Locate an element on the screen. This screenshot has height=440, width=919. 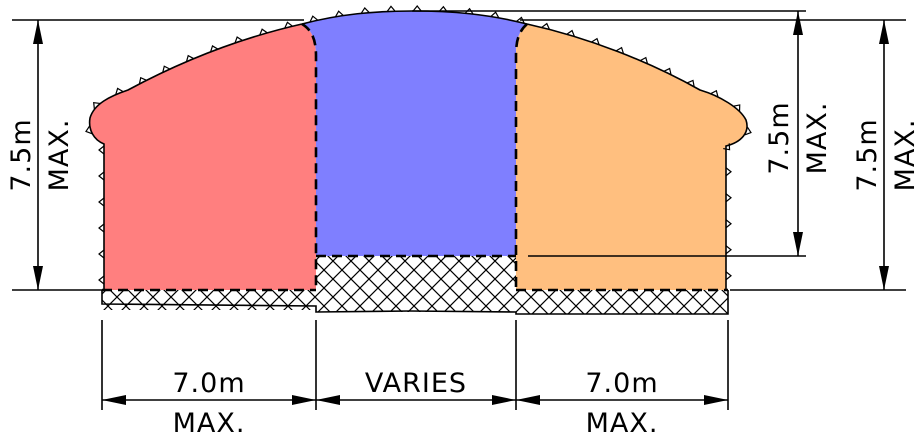
right-divider is located at coordinates (521, 156).